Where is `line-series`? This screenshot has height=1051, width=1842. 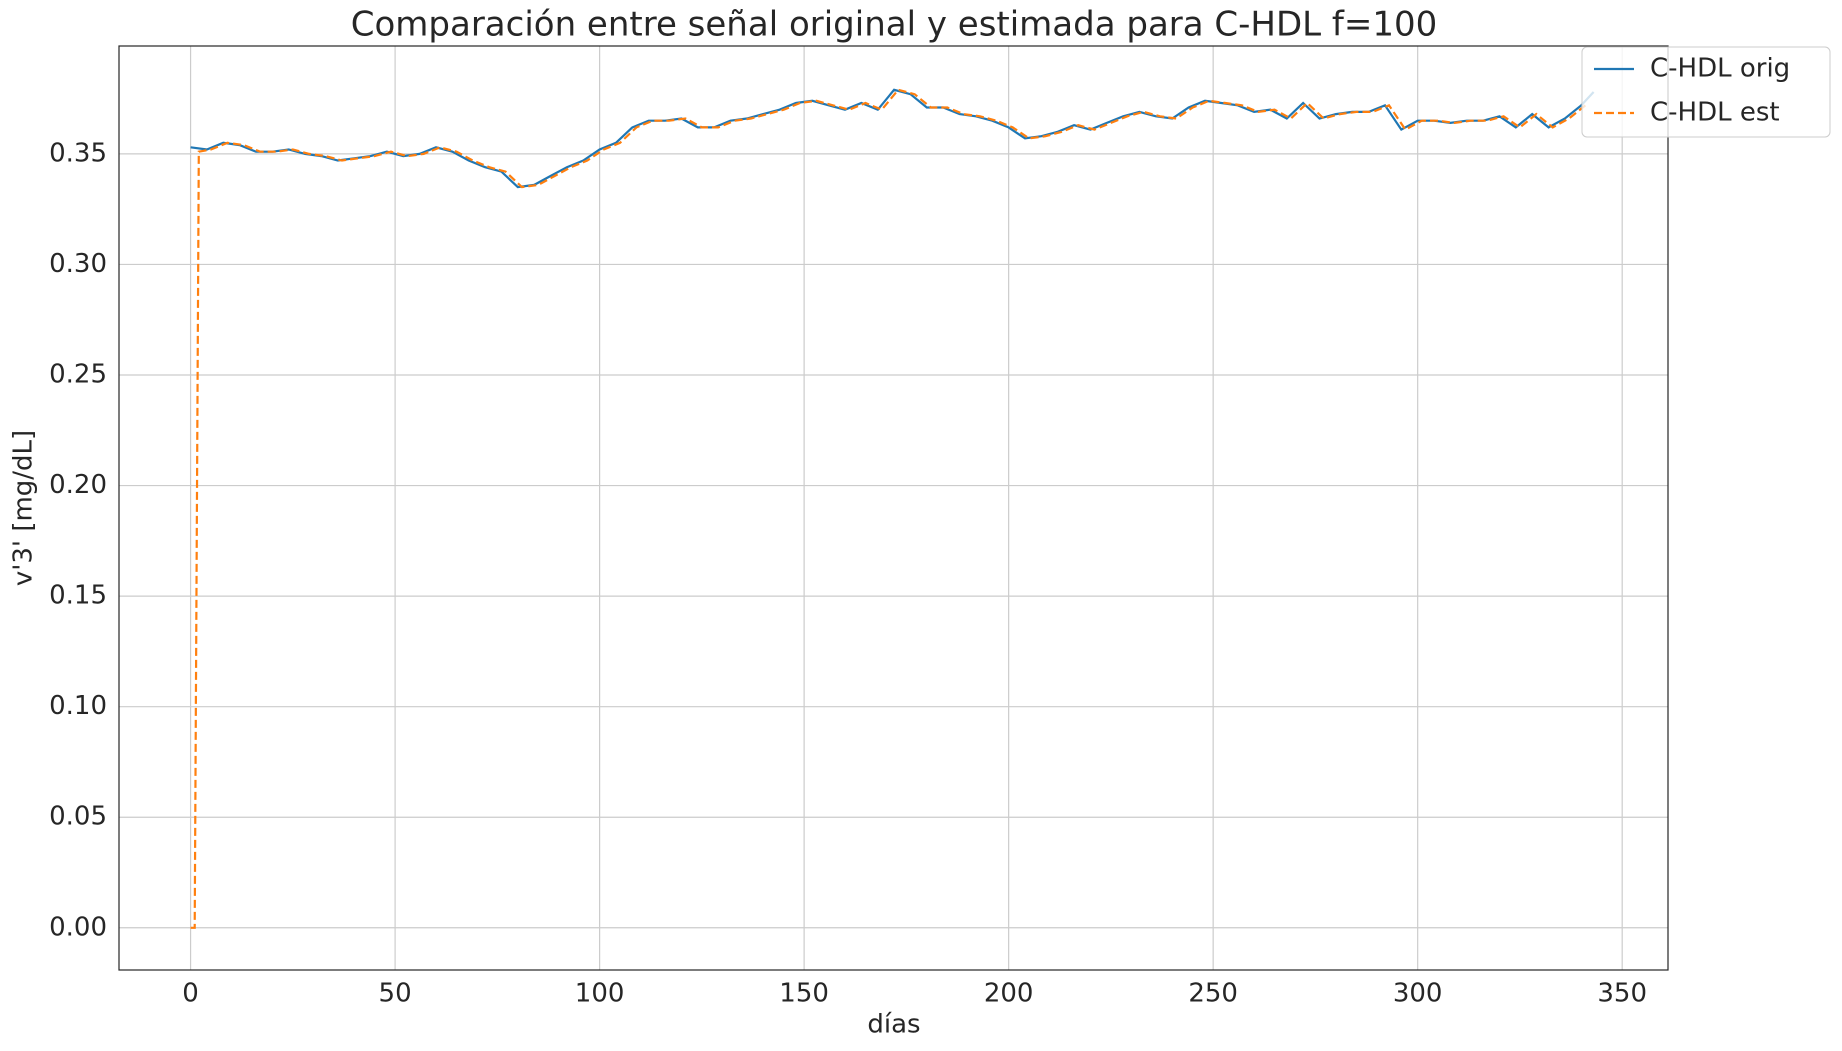
line-series is located at coordinates (892, 138).